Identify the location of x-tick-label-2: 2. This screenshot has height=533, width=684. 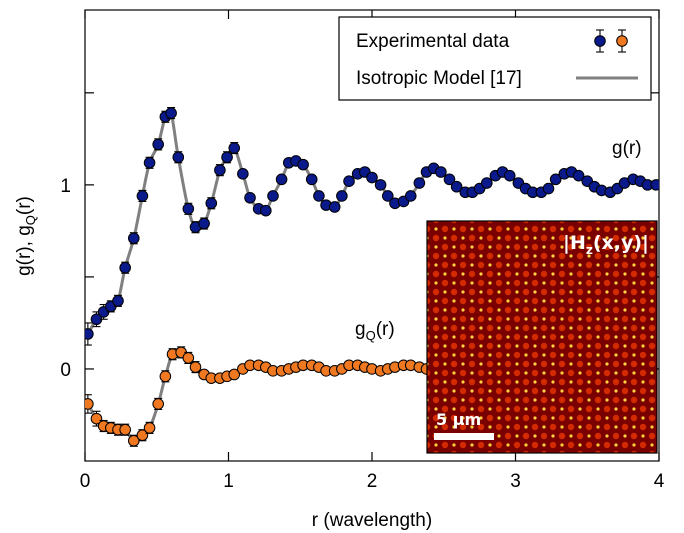
(372, 481).